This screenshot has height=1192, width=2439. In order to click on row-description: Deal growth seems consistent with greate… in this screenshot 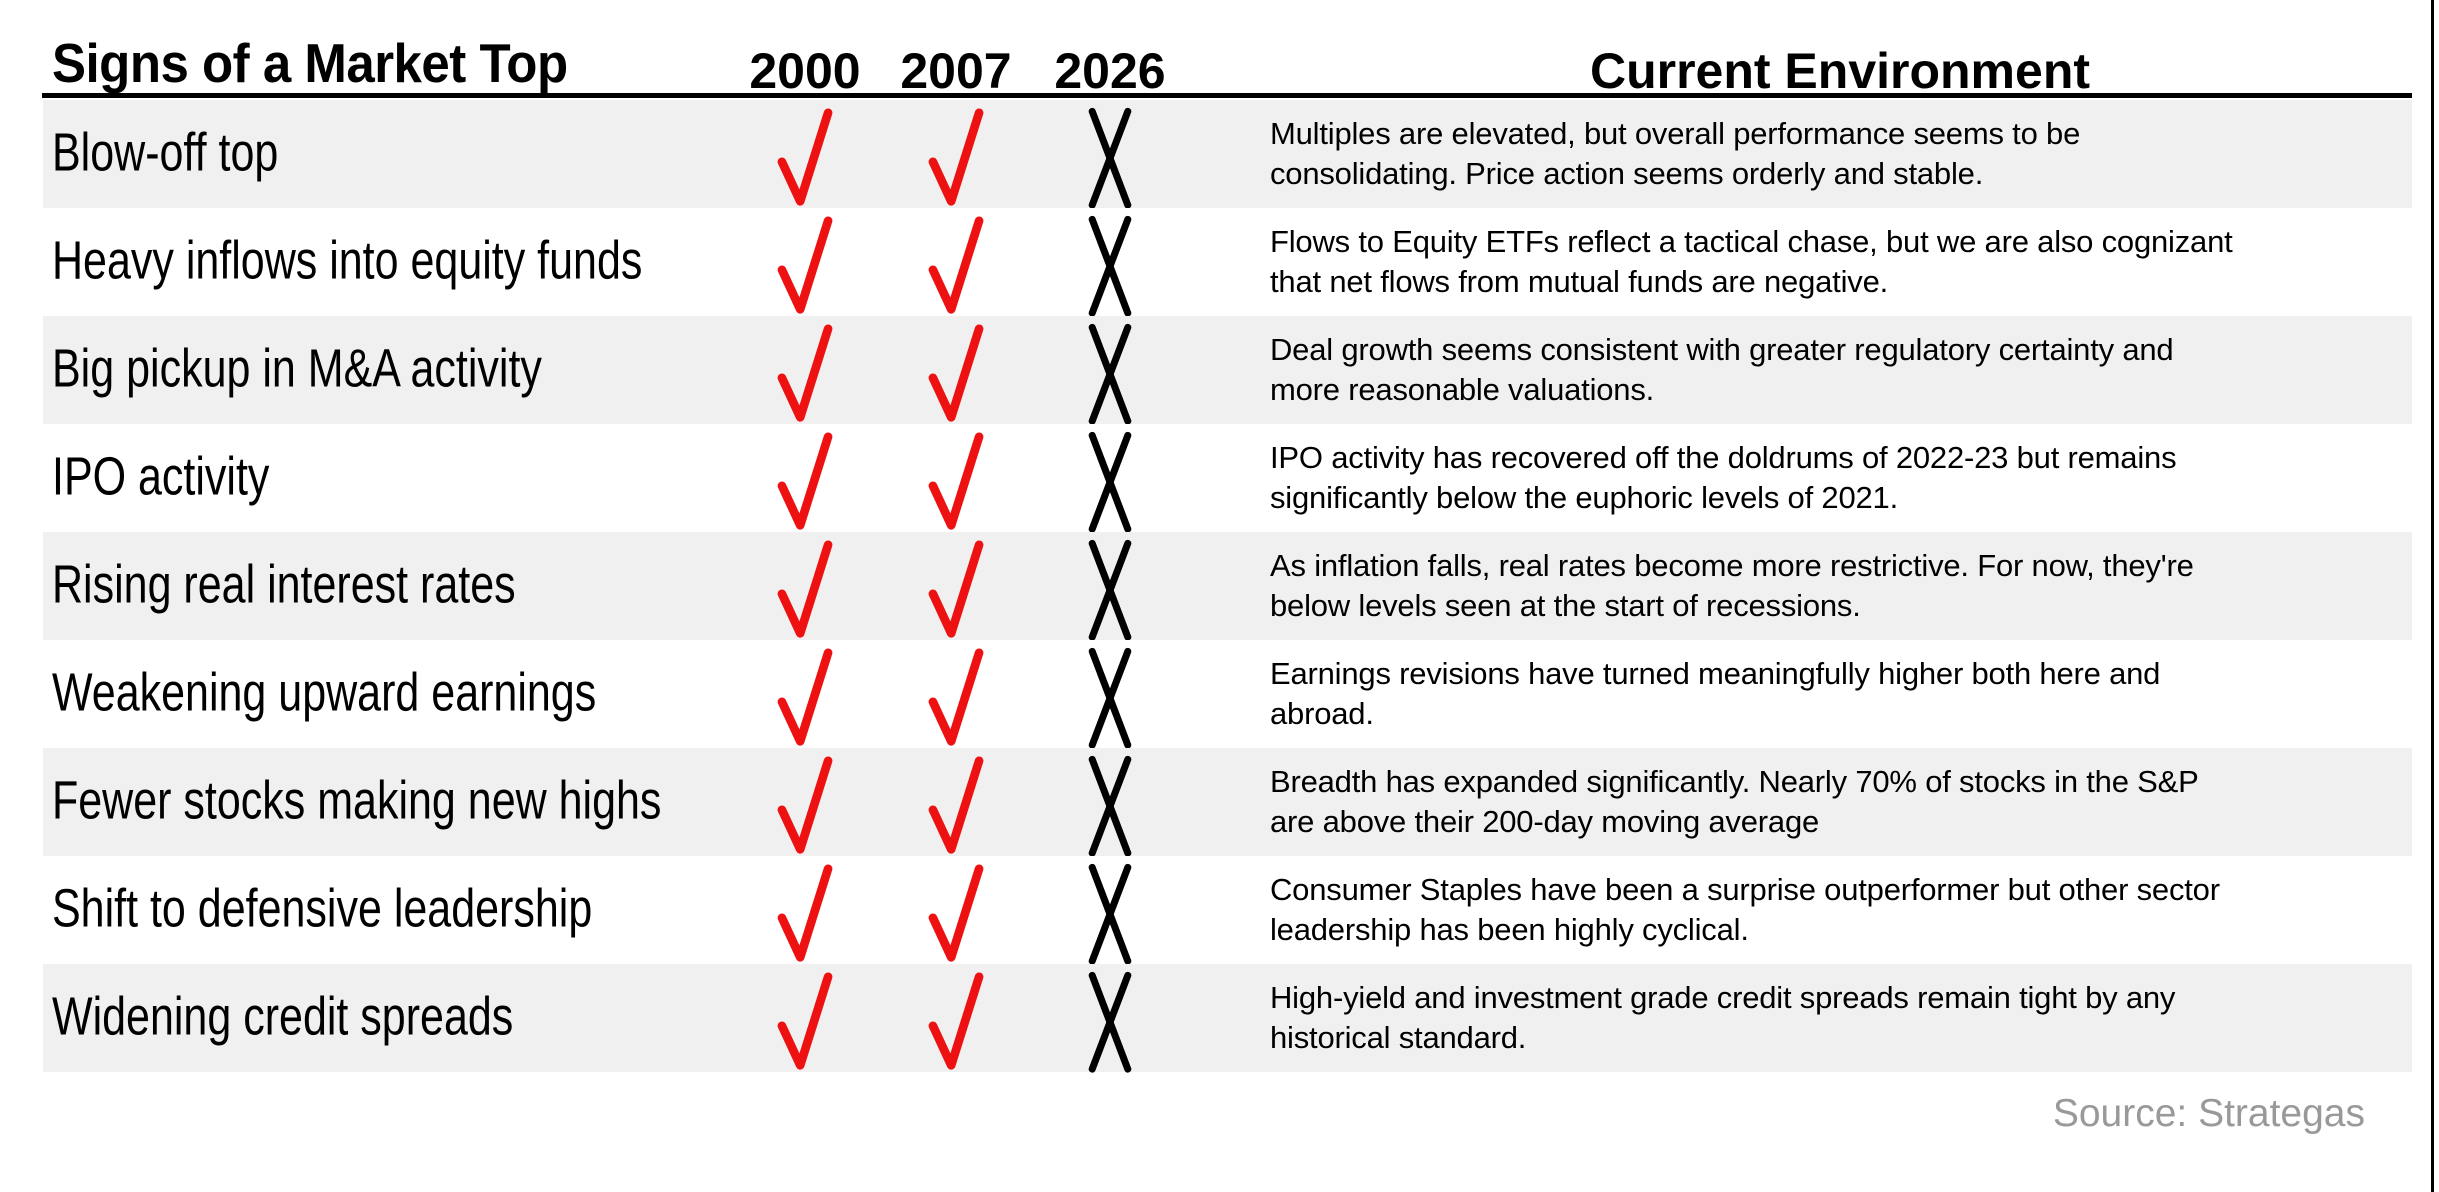, I will do `click(1722, 369)`.